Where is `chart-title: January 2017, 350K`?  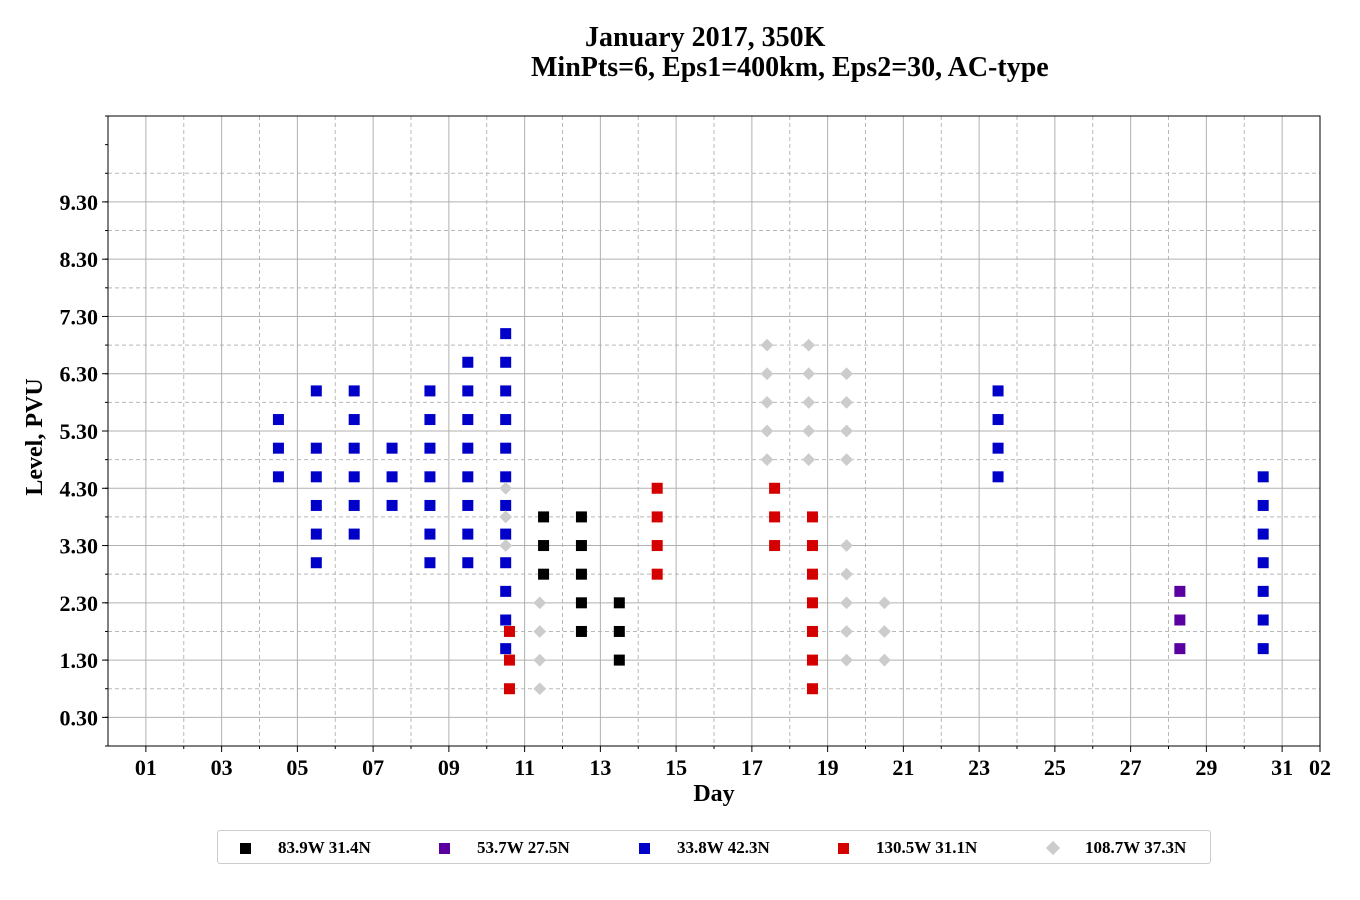
chart-title: January 2017, 350K is located at coordinates (705, 37).